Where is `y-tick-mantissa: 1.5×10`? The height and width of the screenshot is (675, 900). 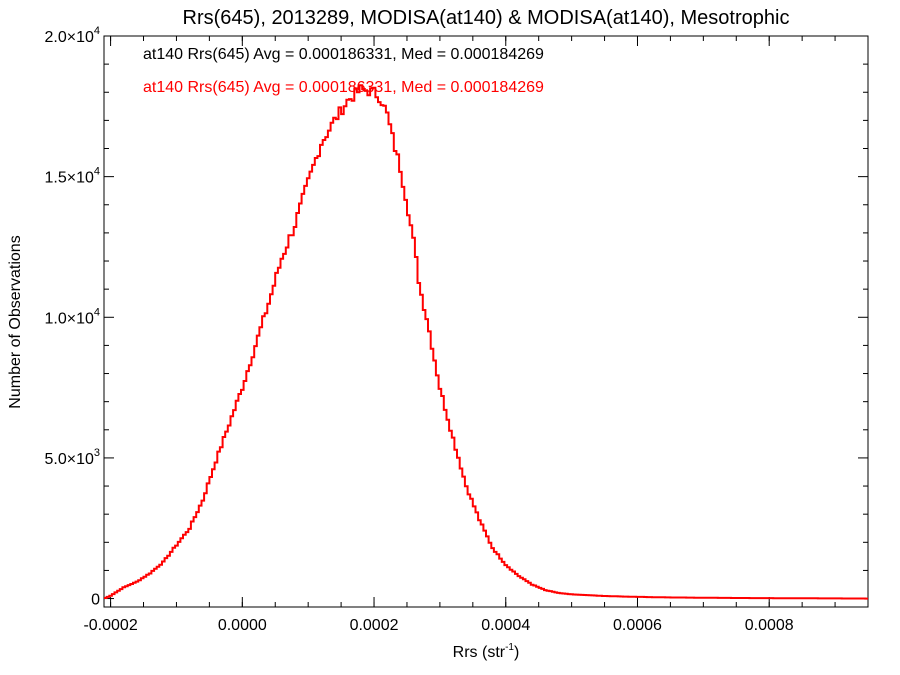
y-tick-mantissa: 1.5×10 is located at coordinates (68, 178).